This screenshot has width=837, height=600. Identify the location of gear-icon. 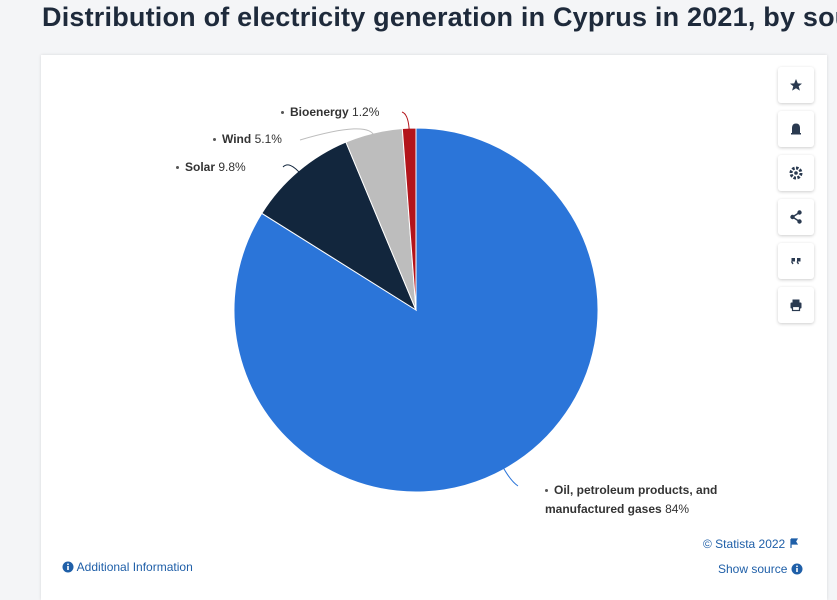
(796, 173).